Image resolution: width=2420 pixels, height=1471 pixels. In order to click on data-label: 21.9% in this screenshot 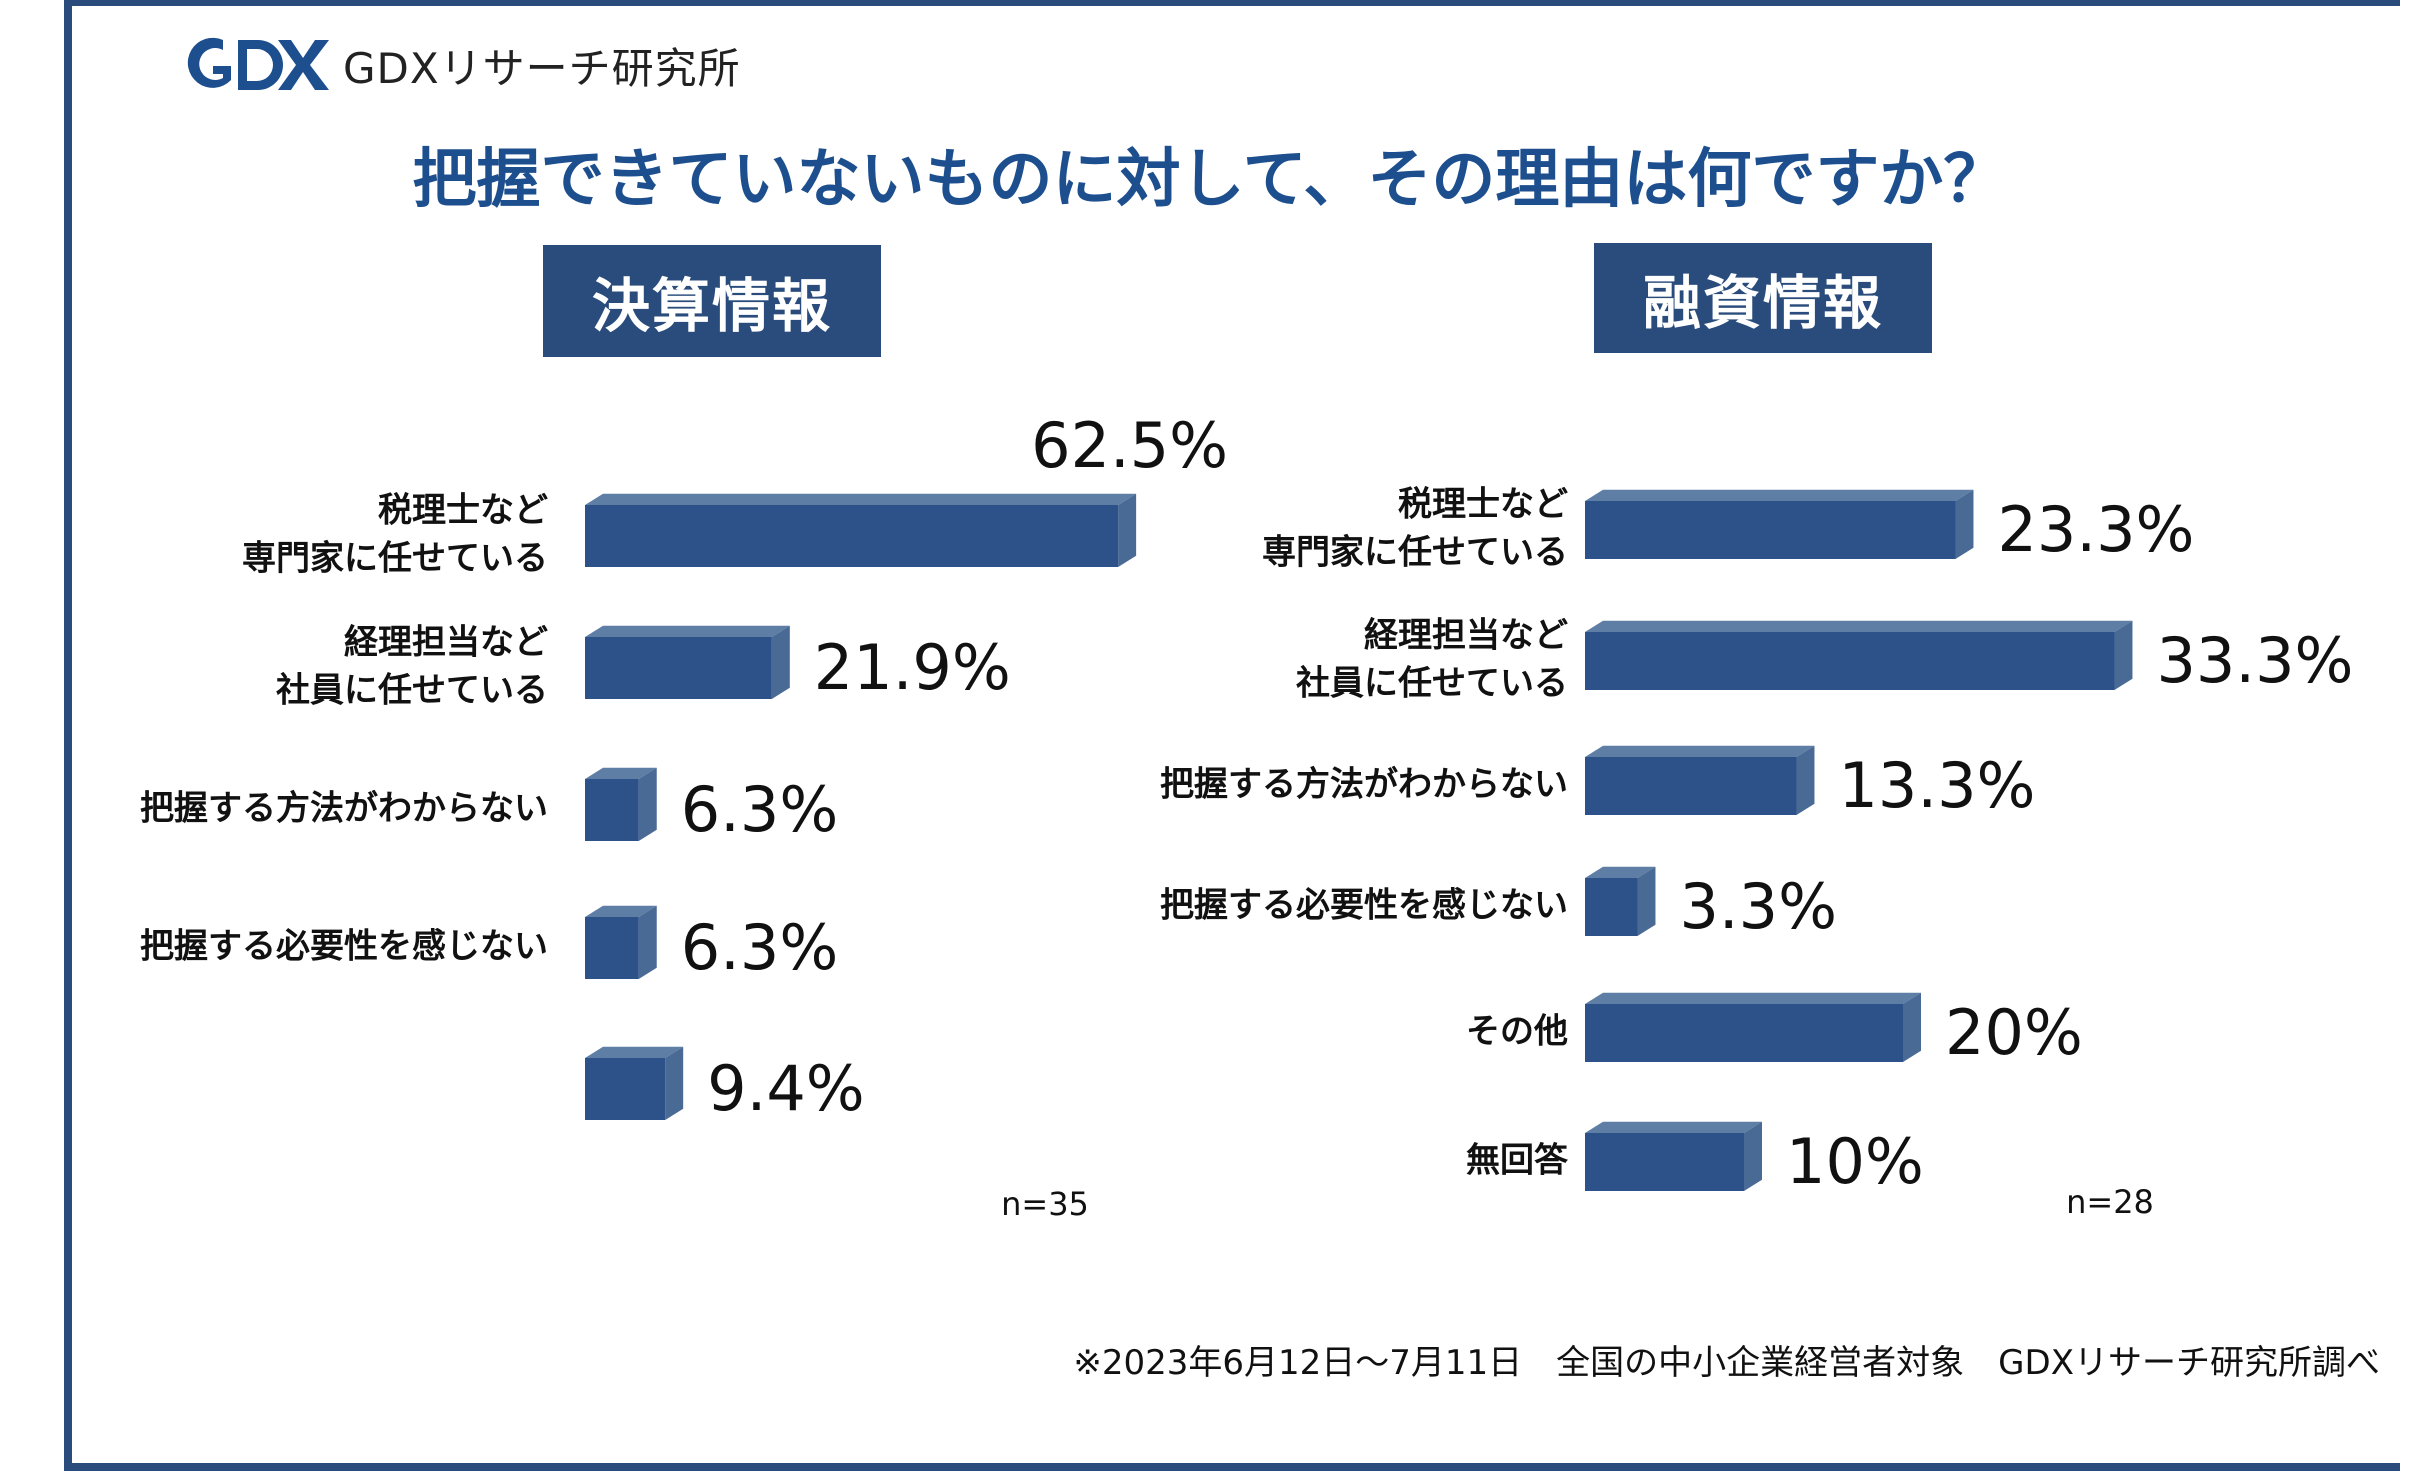, I will do `click(912, 667)`.